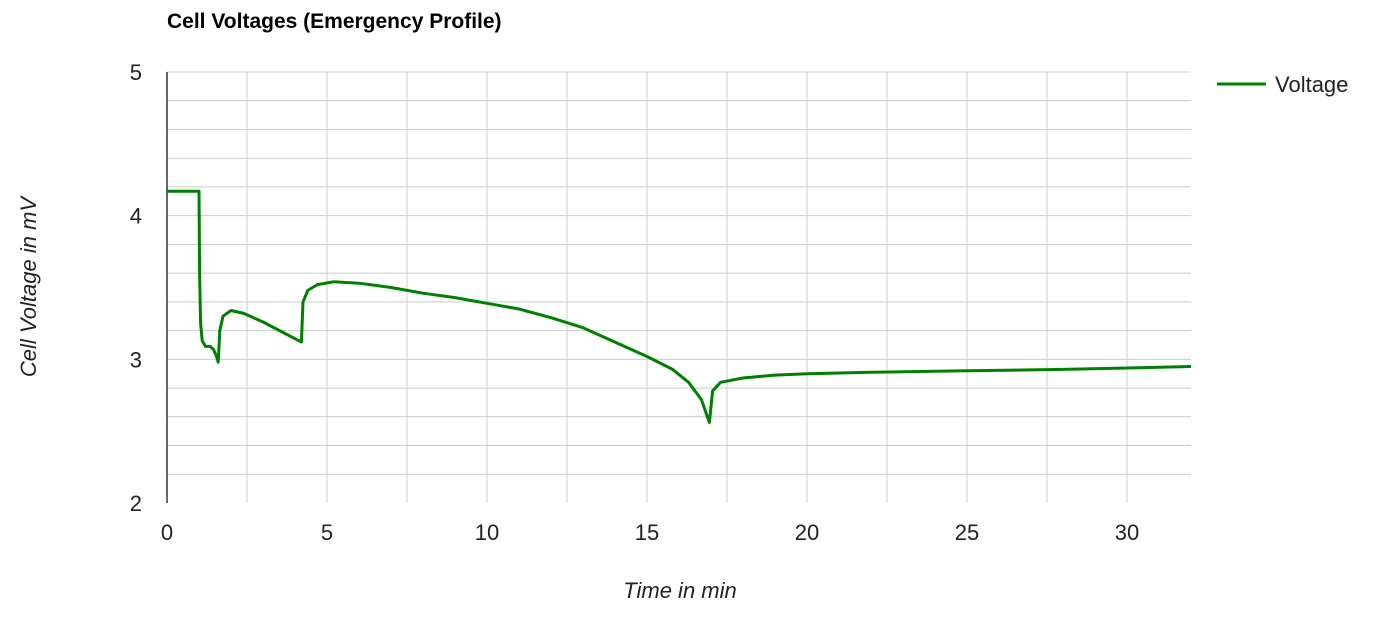 This screenshot has height=617, width=1381. What do you see at coordinates (167, 532) in the screenshot?
I see `x-tick-label: 0` at bounding box center [167, 532].